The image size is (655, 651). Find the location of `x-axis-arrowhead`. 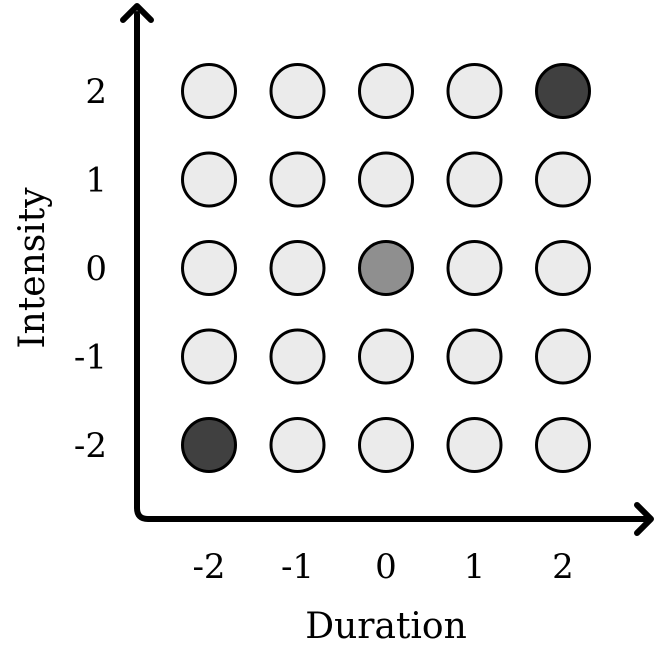

x-axis-arrowhead is located at coordinates (644, 519).